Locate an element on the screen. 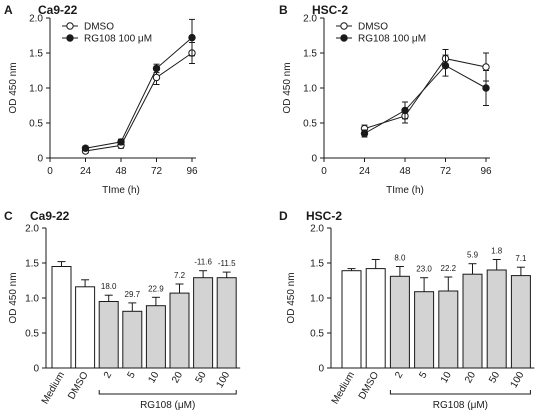 This screenshot has width=550, height=419. x-tick-label: 20 is located at coordinates (470, 378).